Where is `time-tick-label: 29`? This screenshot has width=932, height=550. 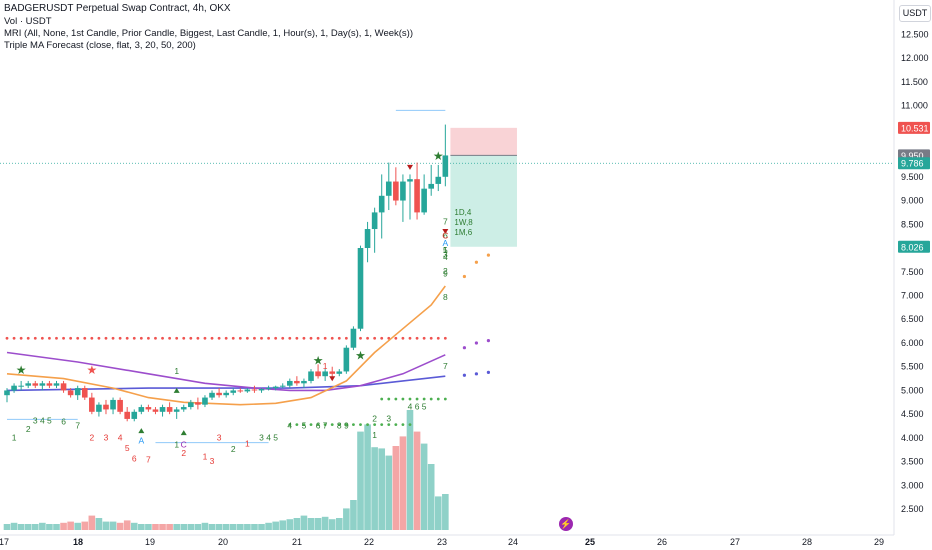 time-tick-label: 29 is located at coordinates (879, 542).